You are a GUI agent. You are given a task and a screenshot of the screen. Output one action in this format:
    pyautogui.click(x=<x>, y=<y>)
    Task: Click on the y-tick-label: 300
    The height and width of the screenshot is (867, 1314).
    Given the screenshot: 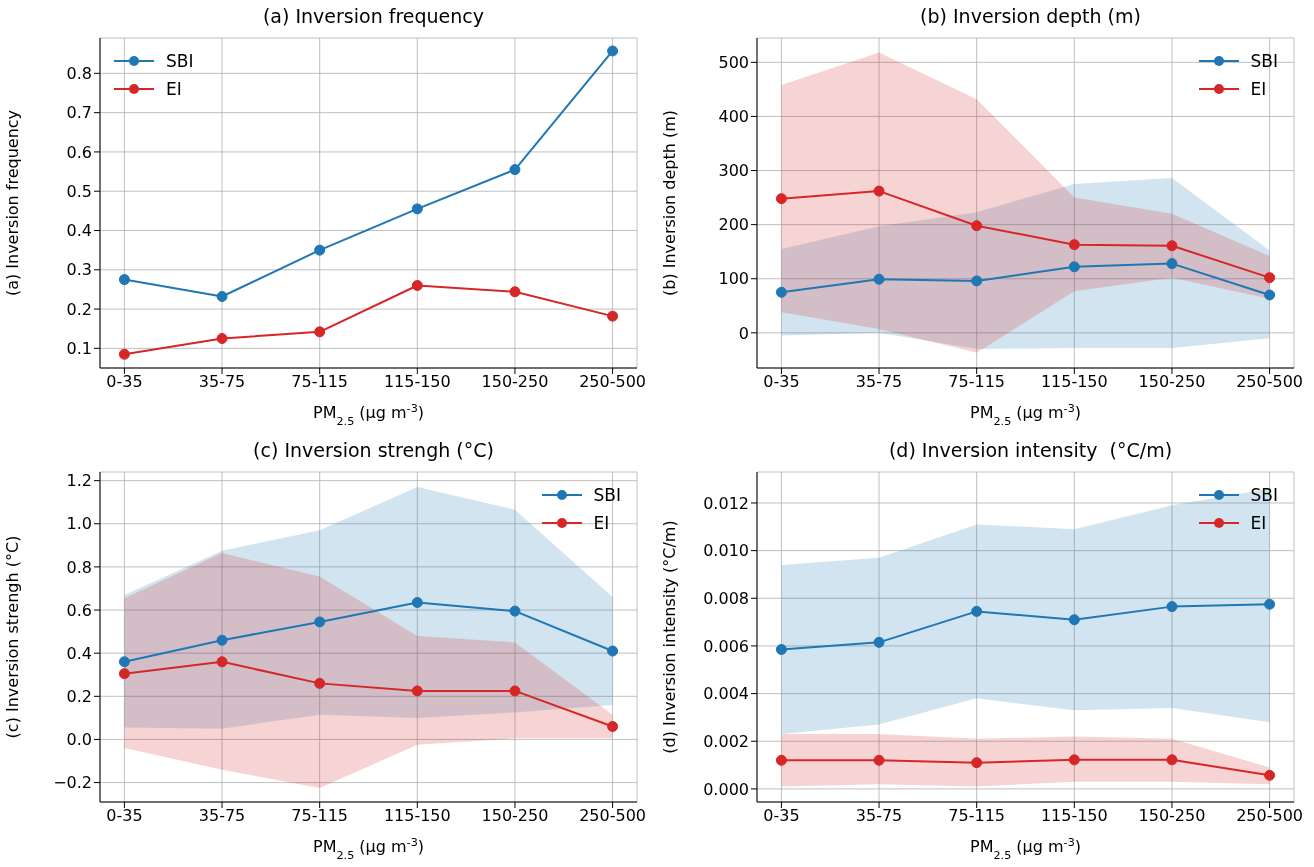 What is the action you would take?
    pyautogui.click(x=733, y=171)
    